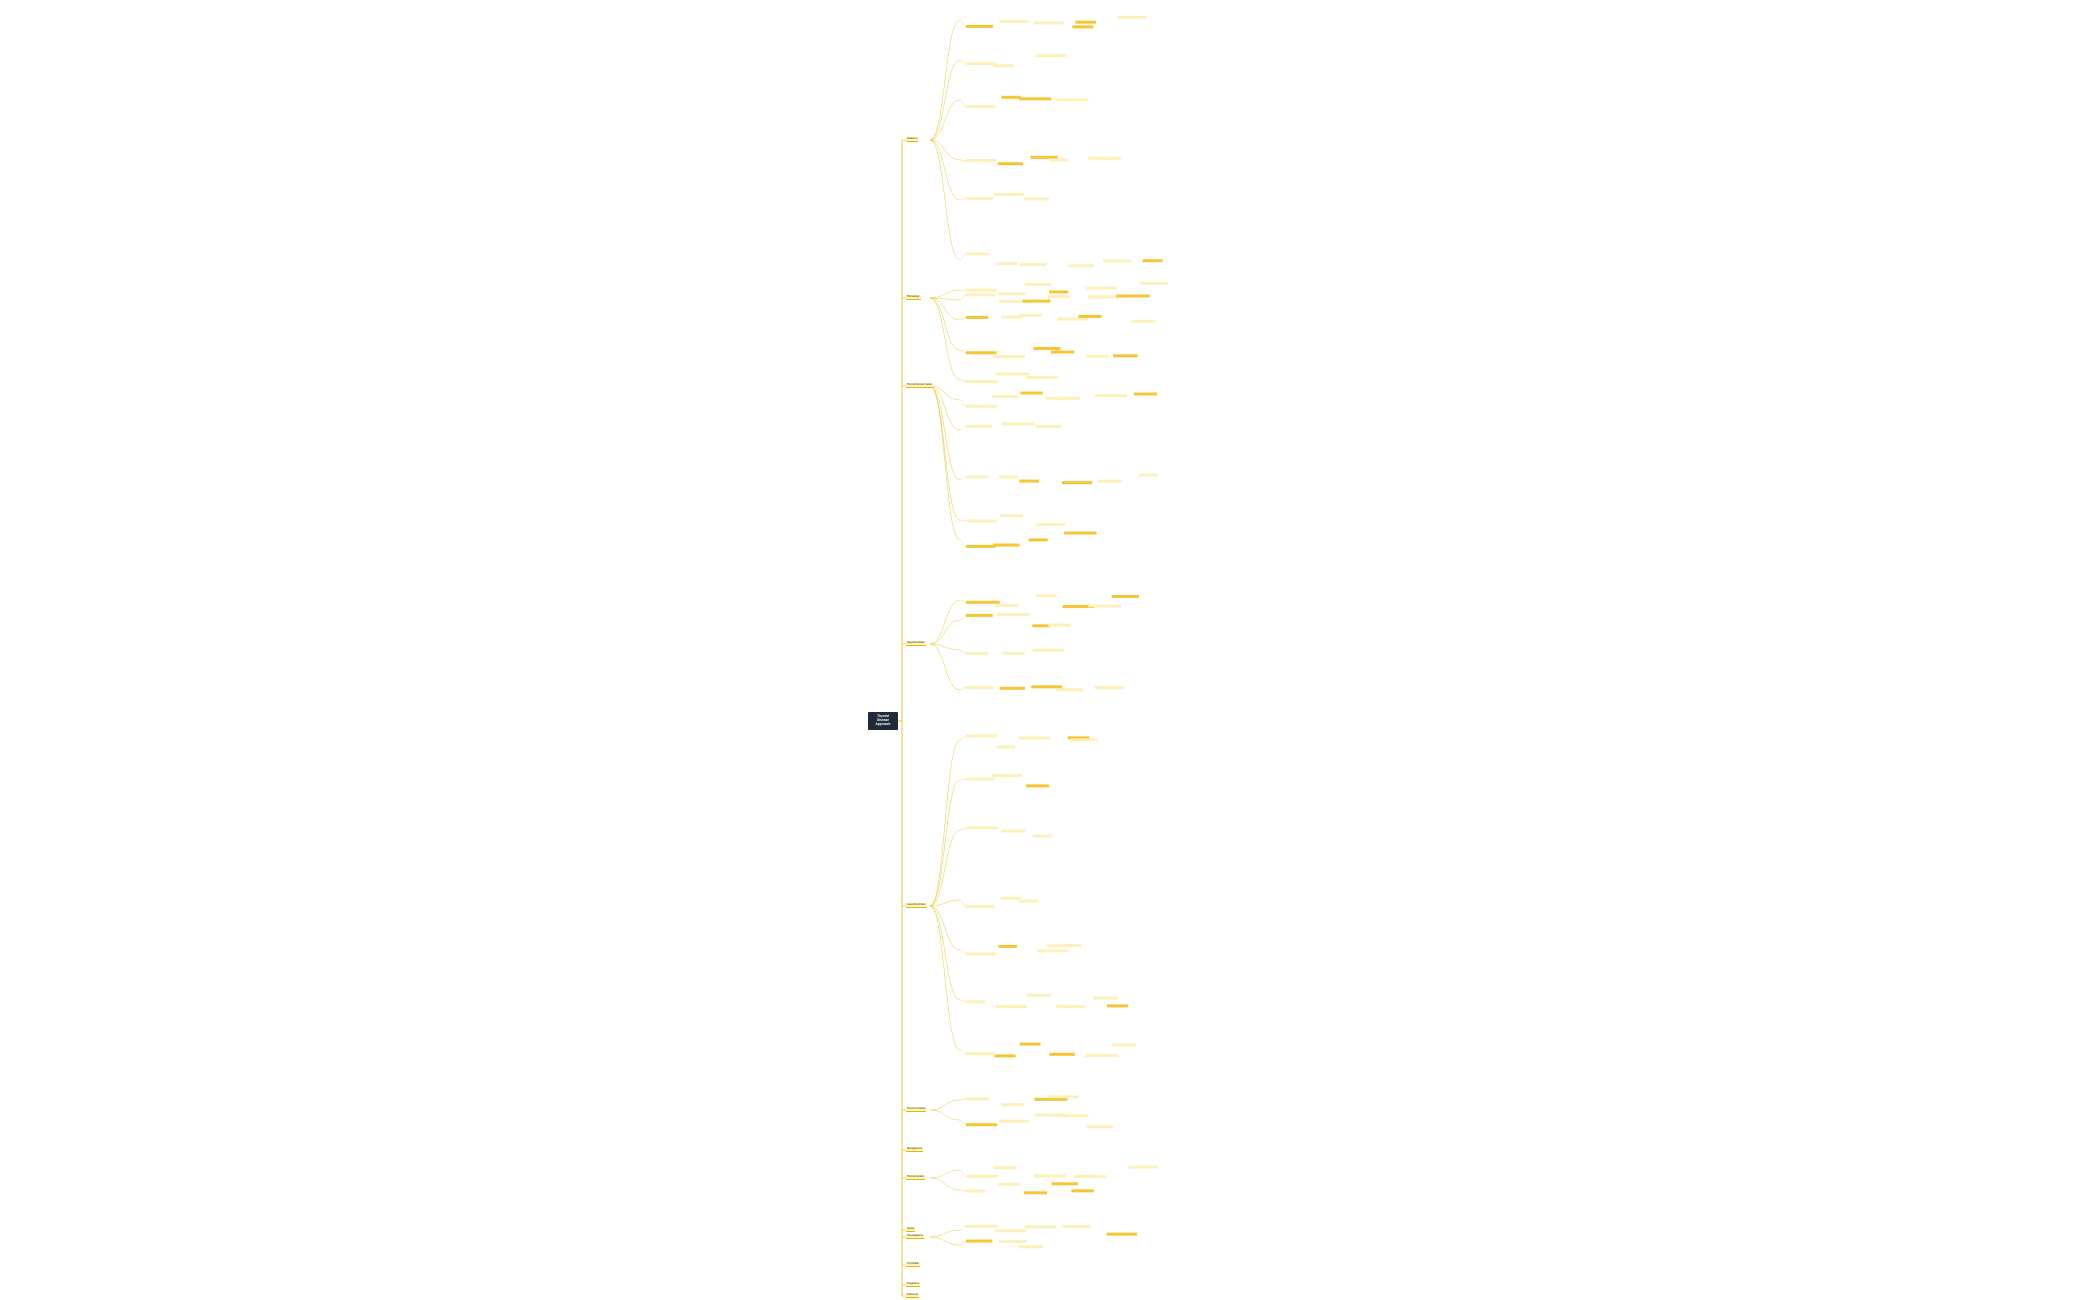  What do you see at coordinates (883, 721) in the screenshot?
I see `root-node: Thyroid Disease Approach` at bounding box center [883, 721].